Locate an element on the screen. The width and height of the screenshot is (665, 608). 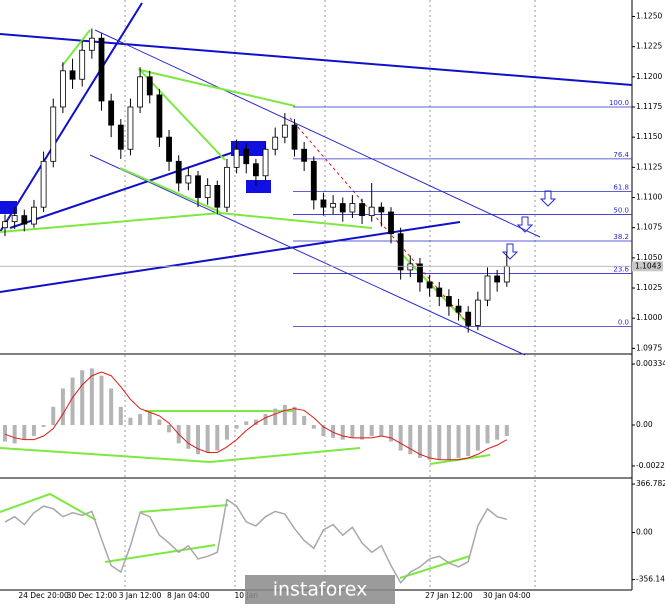
y-tick-label: 1.1225 is located at coordinates (649, 46).